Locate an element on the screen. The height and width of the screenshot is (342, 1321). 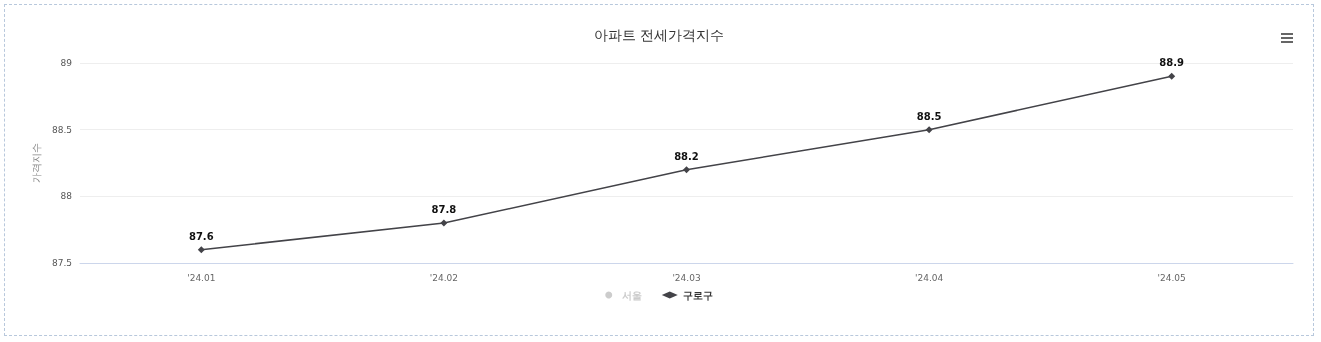
x-tick-label: '24.04 is located at coordinates (929, 277).